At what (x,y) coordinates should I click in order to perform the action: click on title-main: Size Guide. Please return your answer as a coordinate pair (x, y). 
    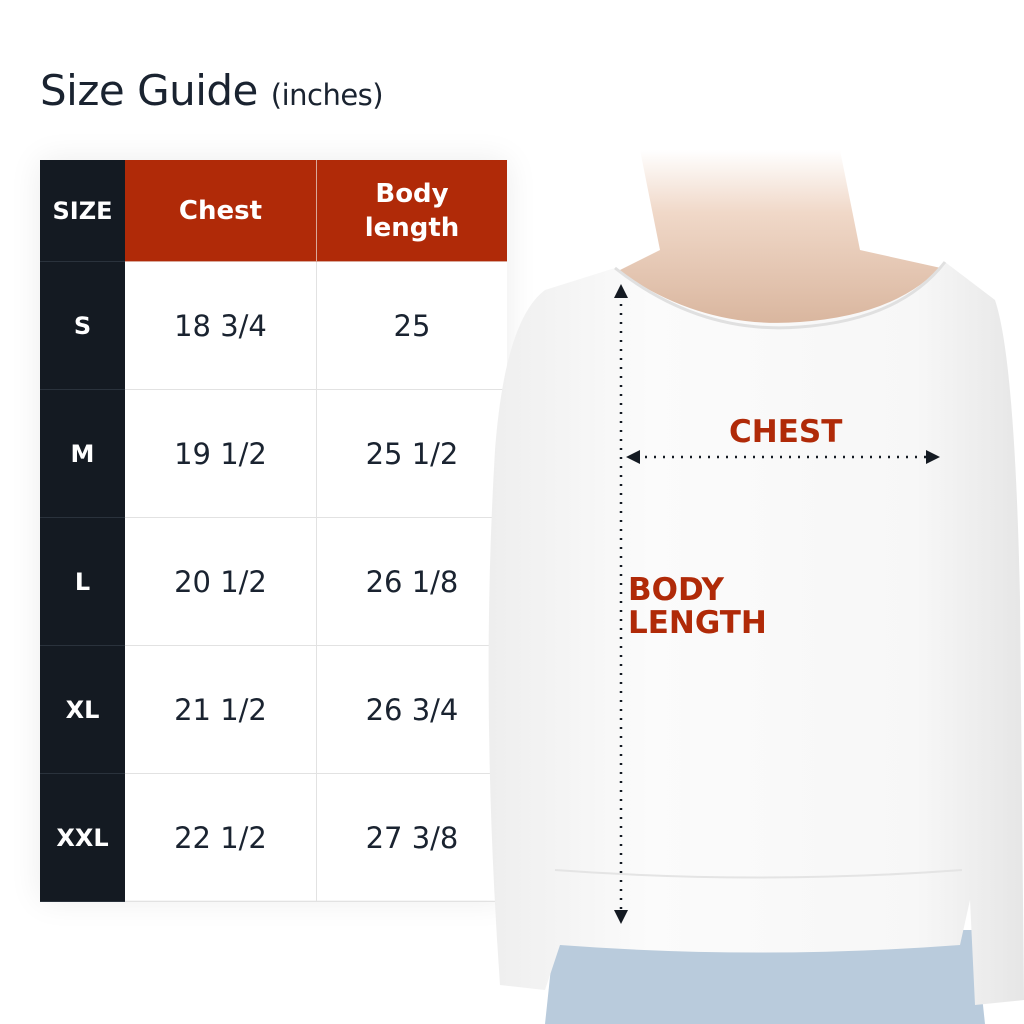
    Looking at the image, I should click on (149, 90).